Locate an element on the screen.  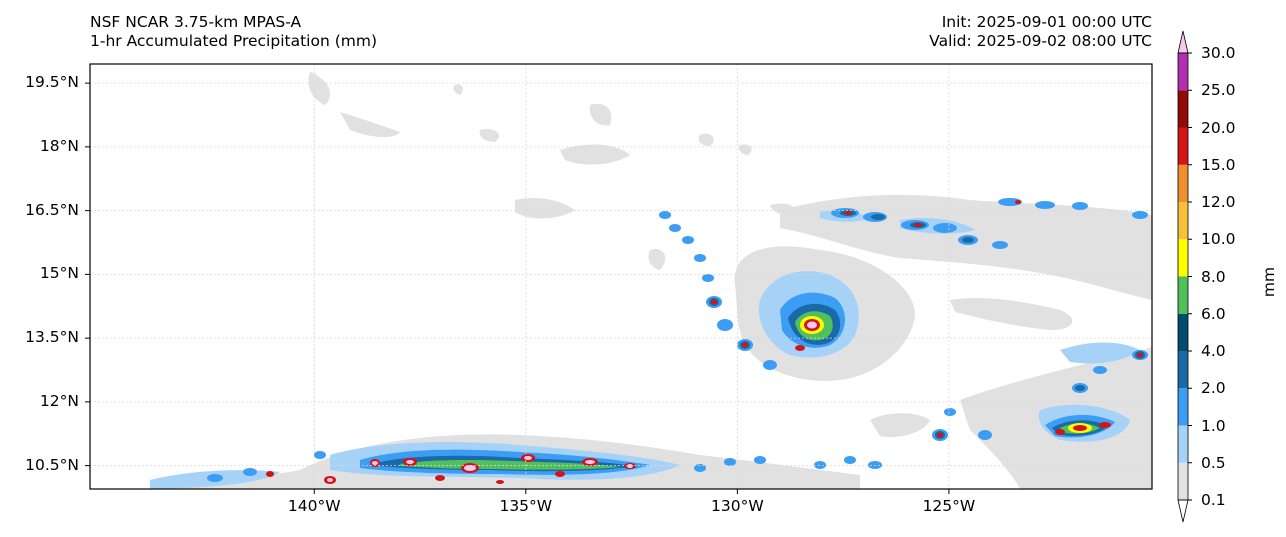
colorbar is located at coordinates (1184, 276).